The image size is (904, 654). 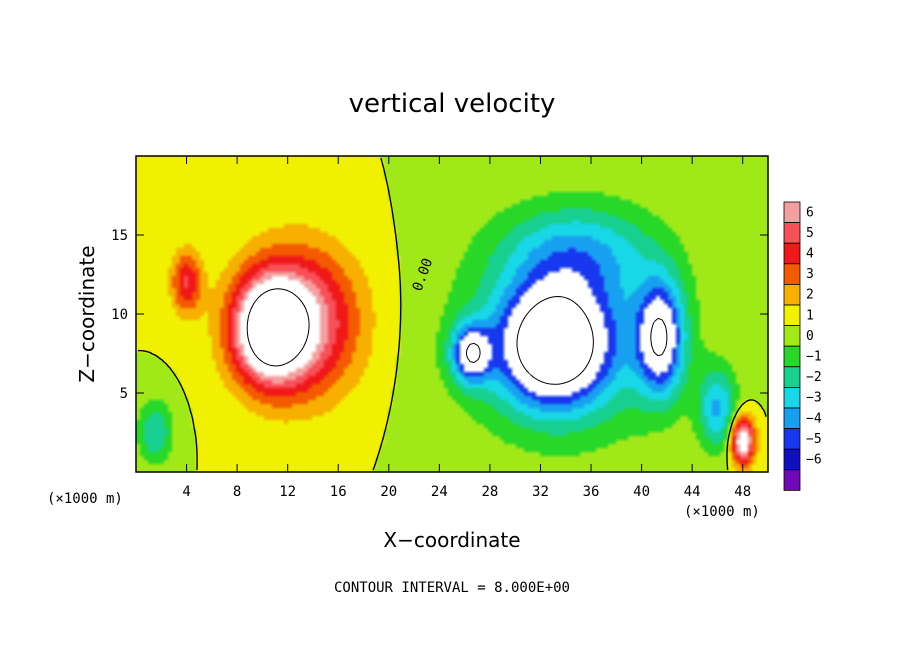 I want to click on colorbar: 6 5 4 3 2 1 0 −1 −2 −3 −4 −5 −6, so click(x=802, y=346).